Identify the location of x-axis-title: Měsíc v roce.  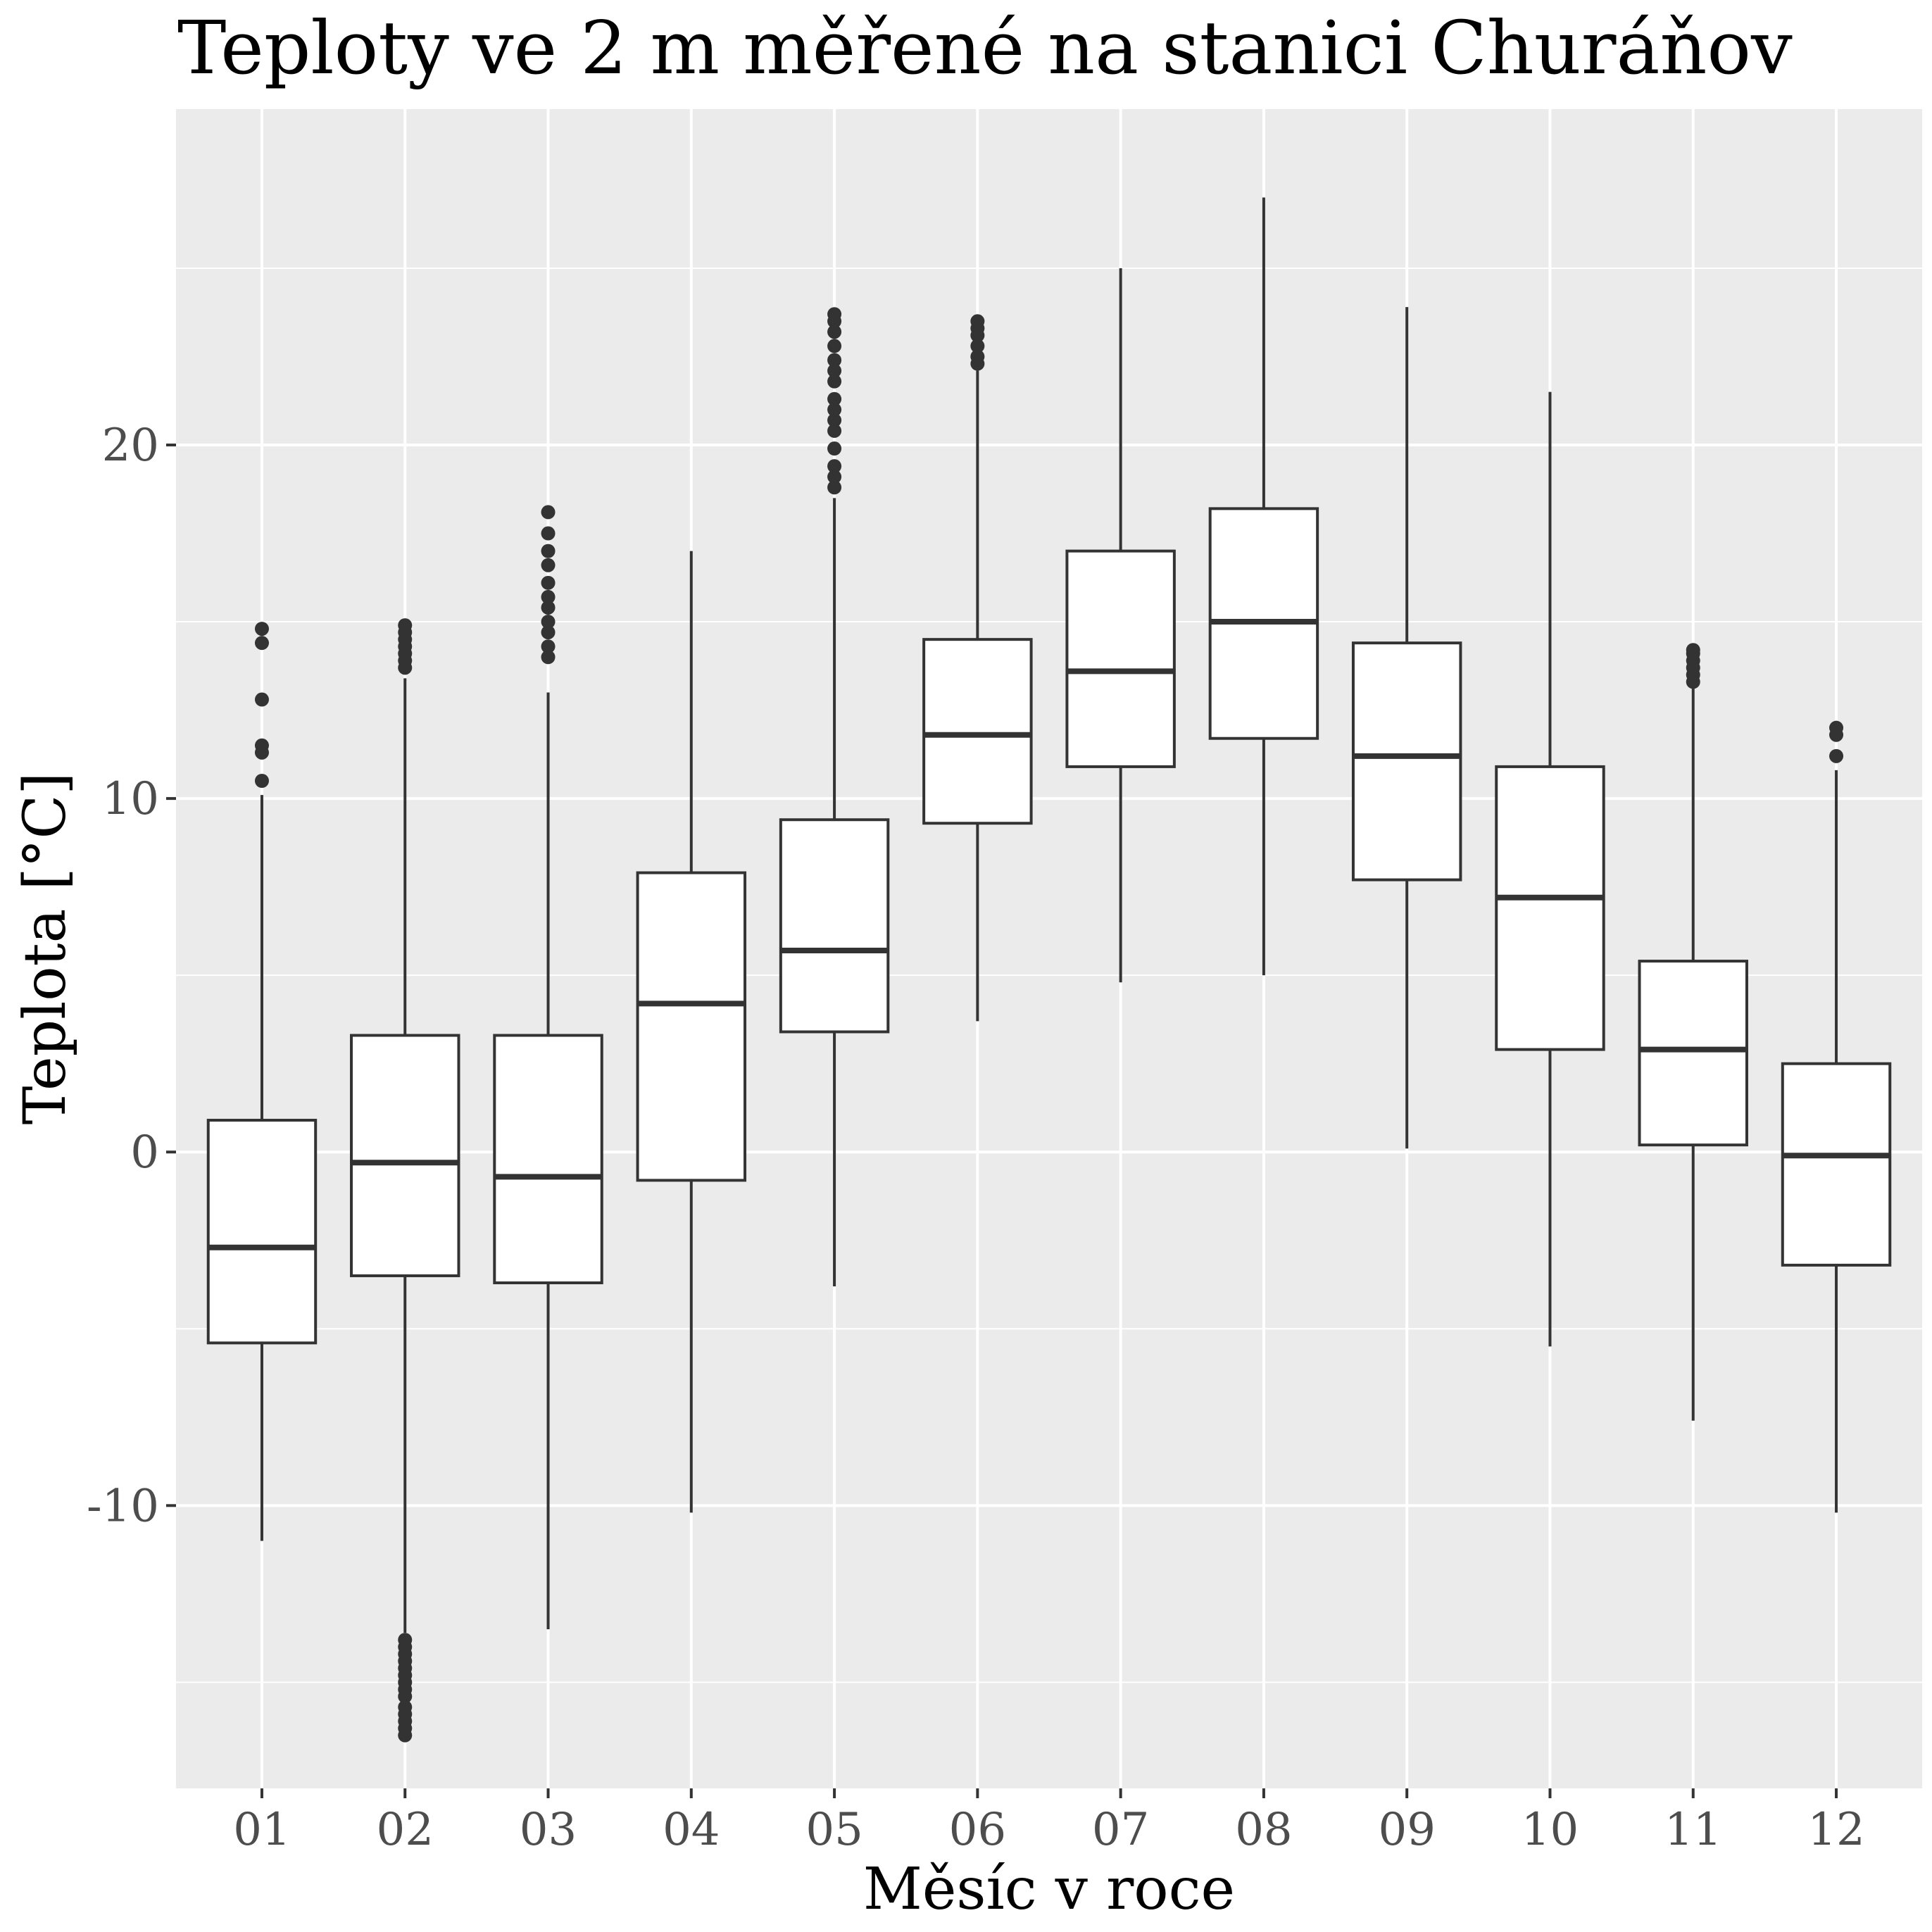
(1049, 1890).